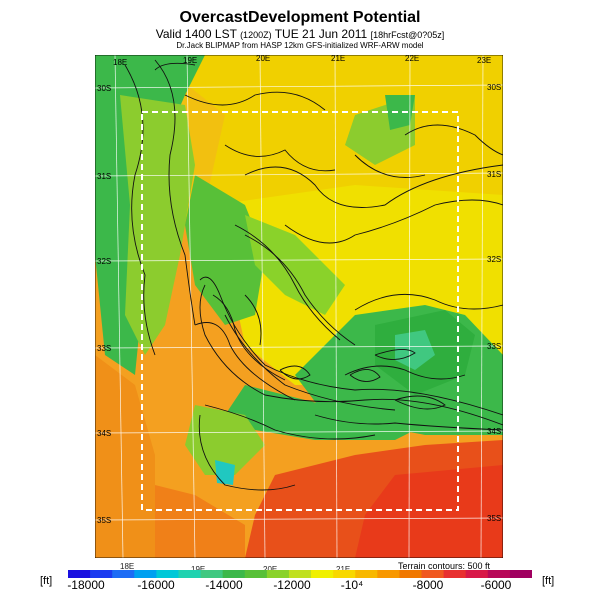 The width and height of the screenshot is (600, 600). I want to click on valid-utc: (1200Z), so click(256, 35).